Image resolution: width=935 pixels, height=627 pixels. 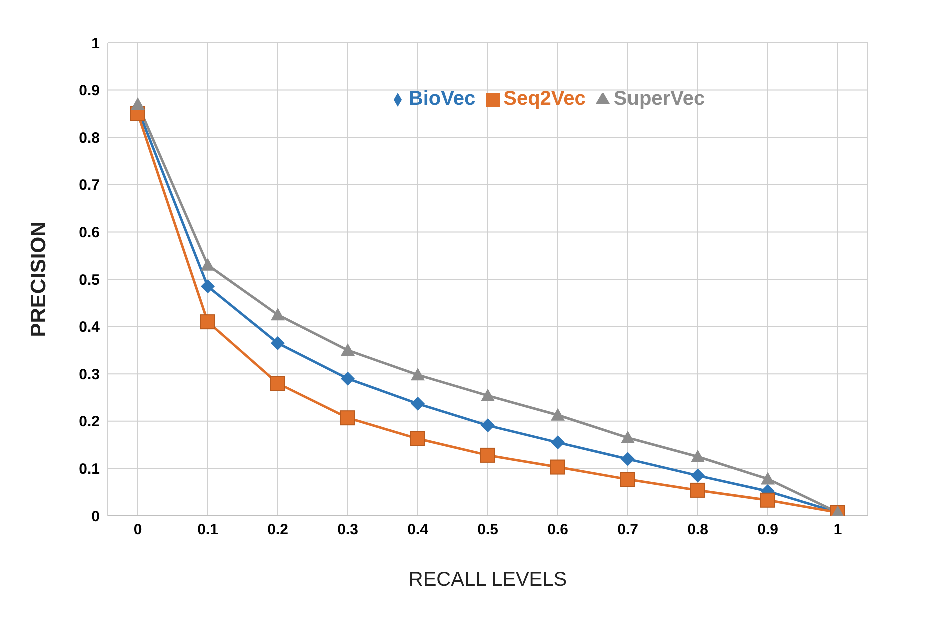 What do you see at coordinates (488, 530) in the screenshot?
I see `x-tick-label: 0.5` at bounding box center [488, 530].